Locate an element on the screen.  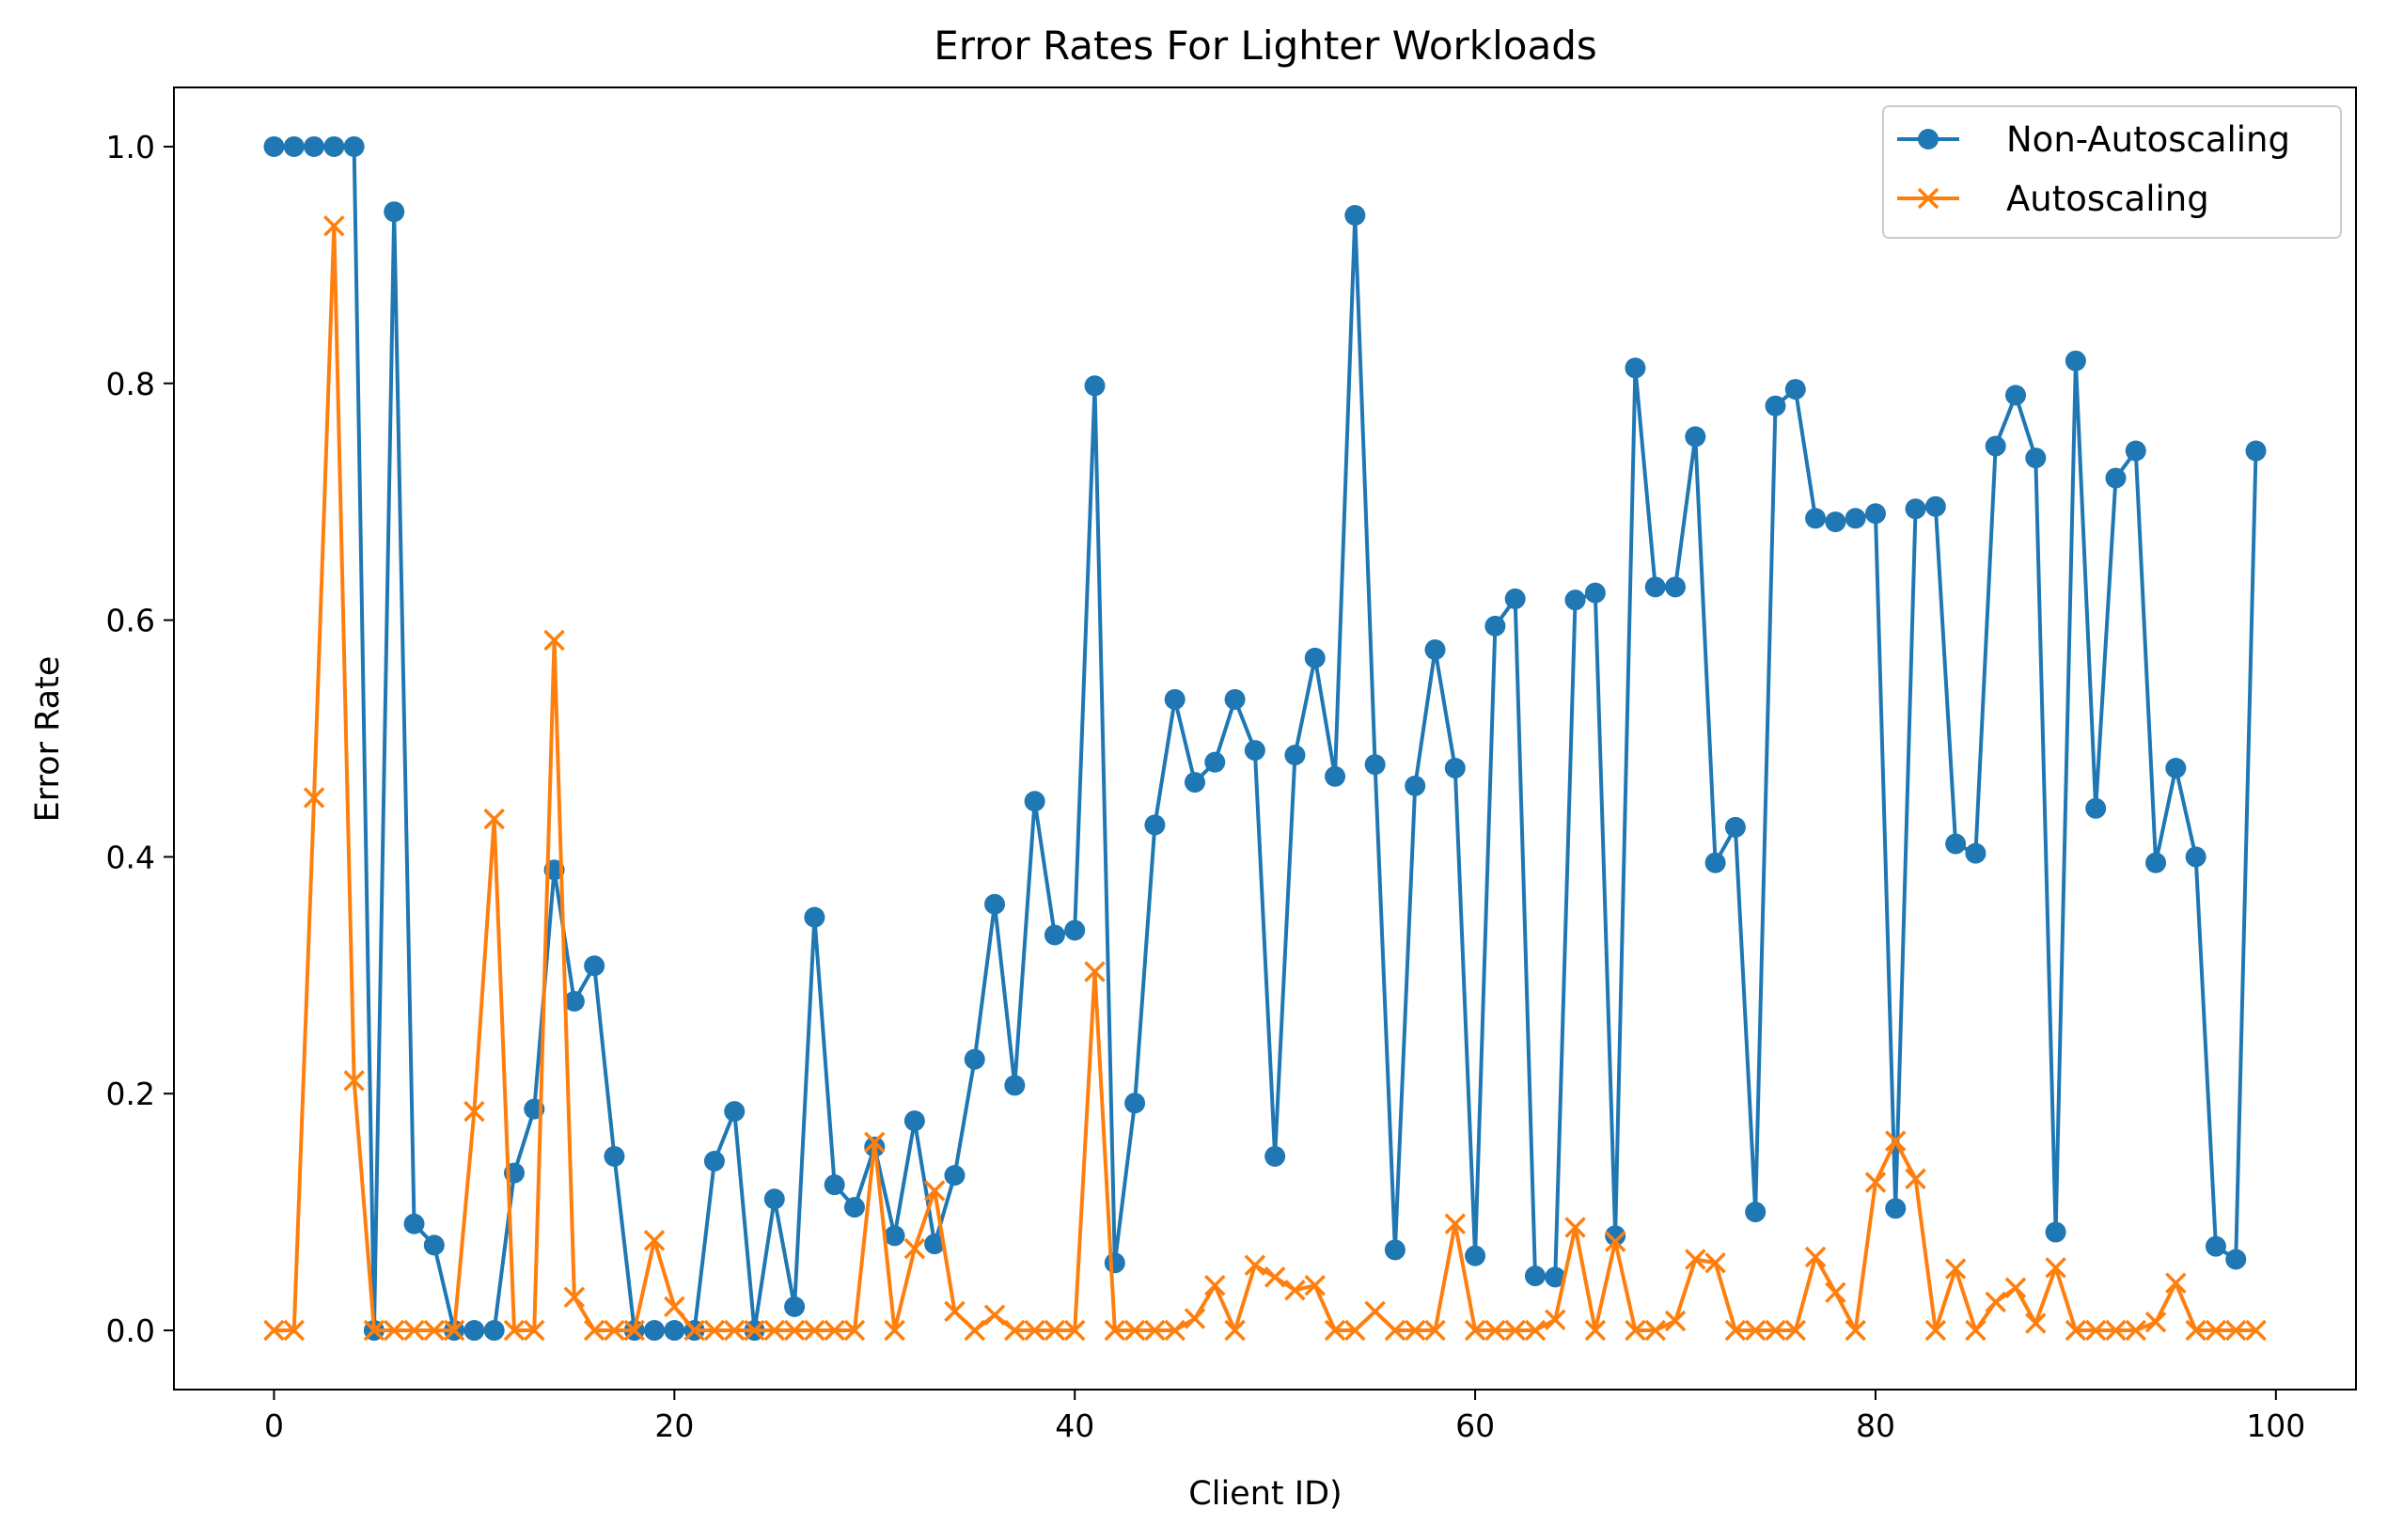
y-tick-label: 0.8 is located at coordinates (130, 384).